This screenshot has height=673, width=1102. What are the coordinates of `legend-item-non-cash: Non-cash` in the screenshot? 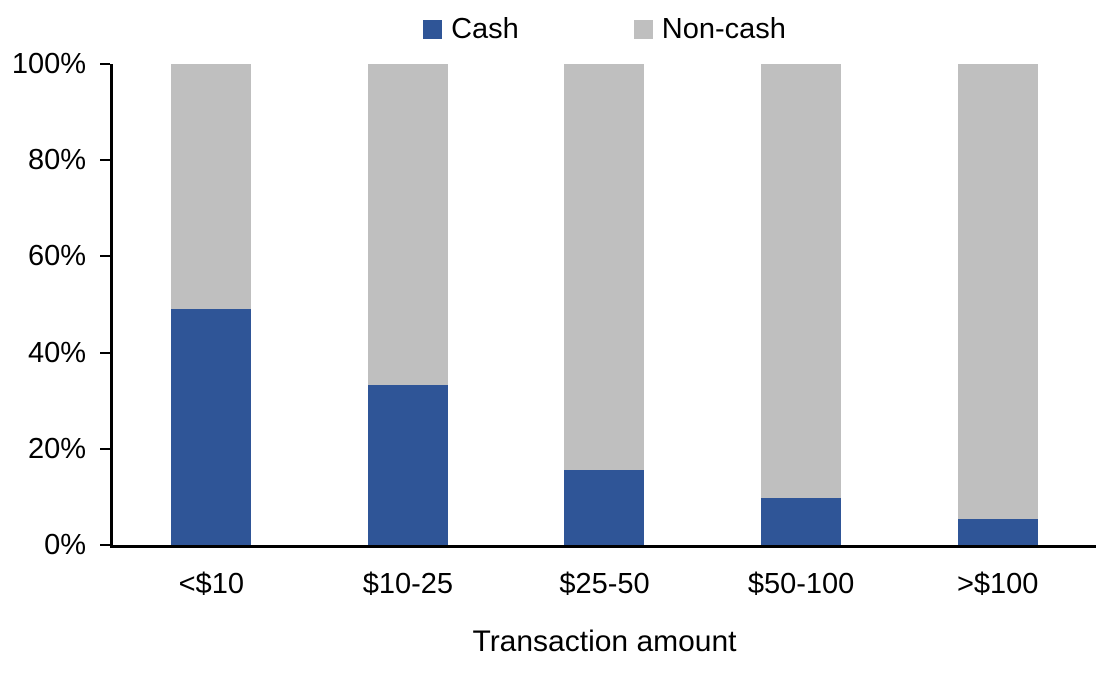 It's located at (709, 29).